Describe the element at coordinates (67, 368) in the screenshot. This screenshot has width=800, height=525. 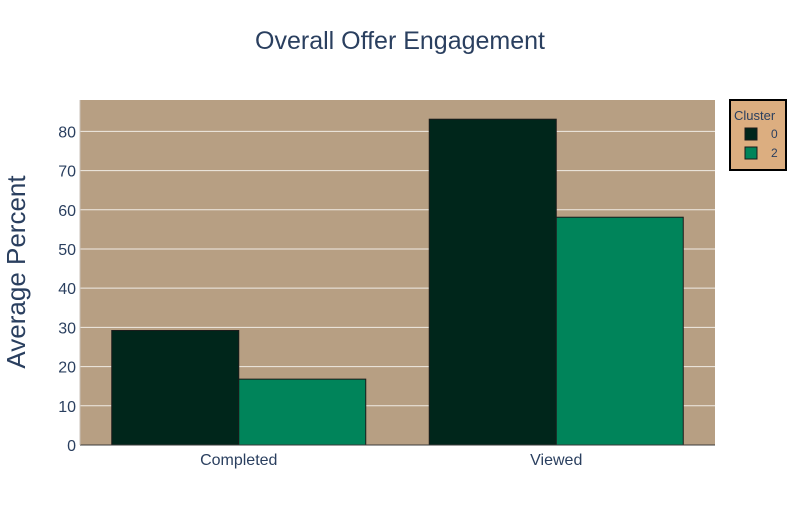
I see `y-tick-label: 20` at that location.